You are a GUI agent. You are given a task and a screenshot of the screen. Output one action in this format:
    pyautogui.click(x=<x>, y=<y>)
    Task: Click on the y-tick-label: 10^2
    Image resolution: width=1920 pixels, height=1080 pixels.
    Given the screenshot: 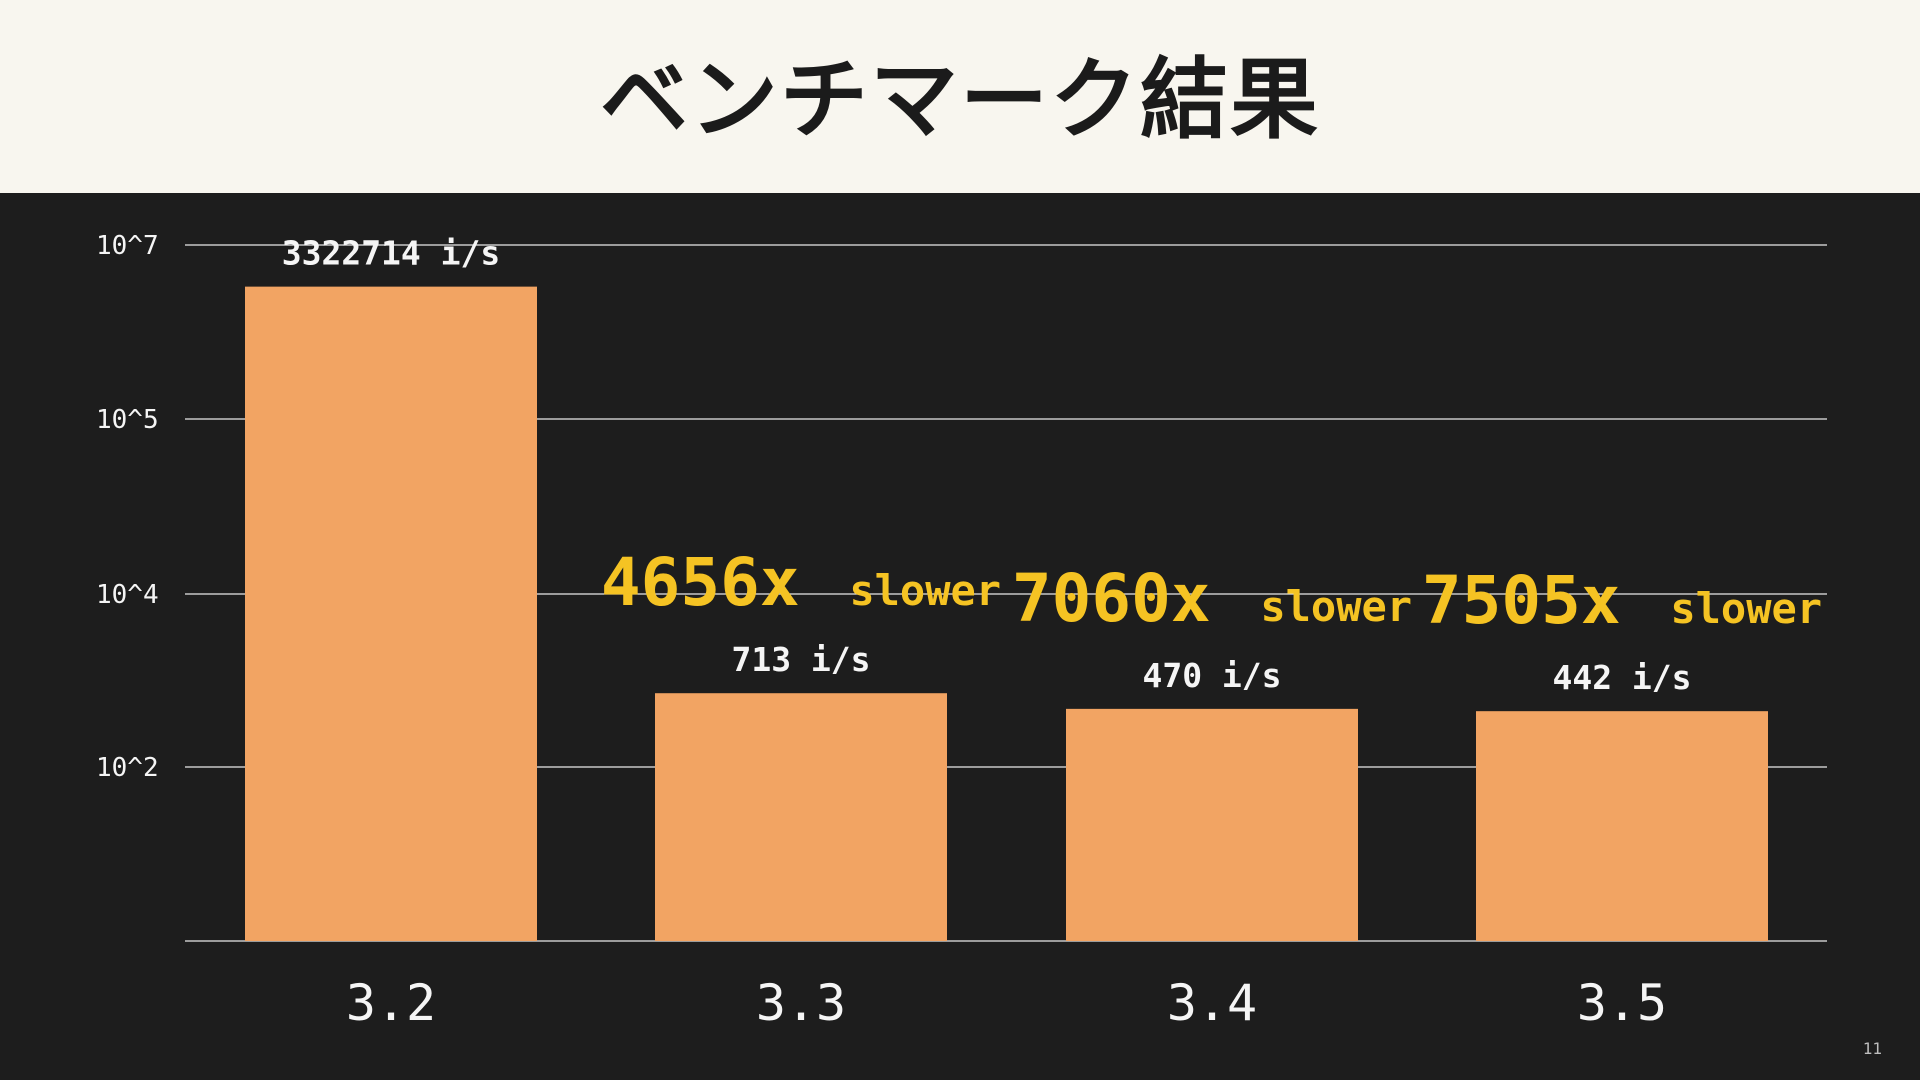 What is the action you would take?
    pyautogui.click(x=127, y=768)
    